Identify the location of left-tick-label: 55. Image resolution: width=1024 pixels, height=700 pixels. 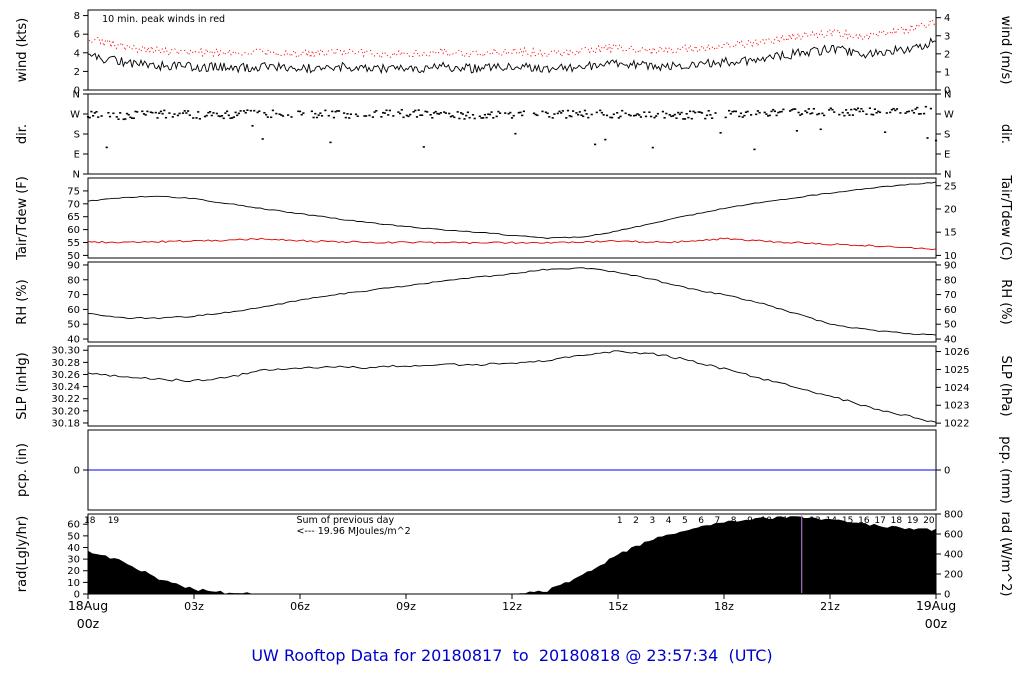
(73, 243).